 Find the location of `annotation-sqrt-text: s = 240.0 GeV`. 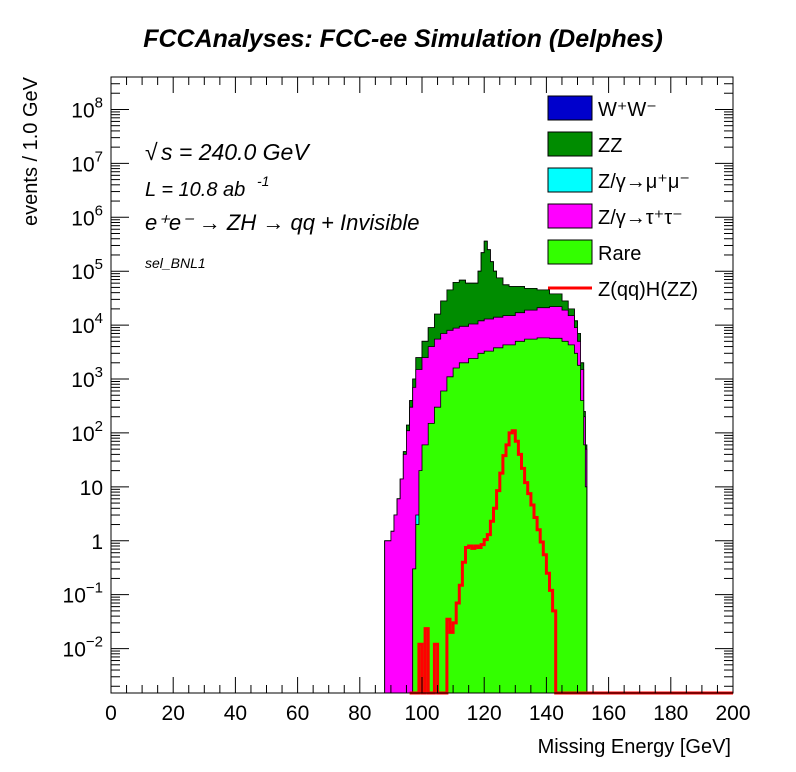

annotation-sqrt-text: s = 240.0 GeV is located at coordinates (236, 152).